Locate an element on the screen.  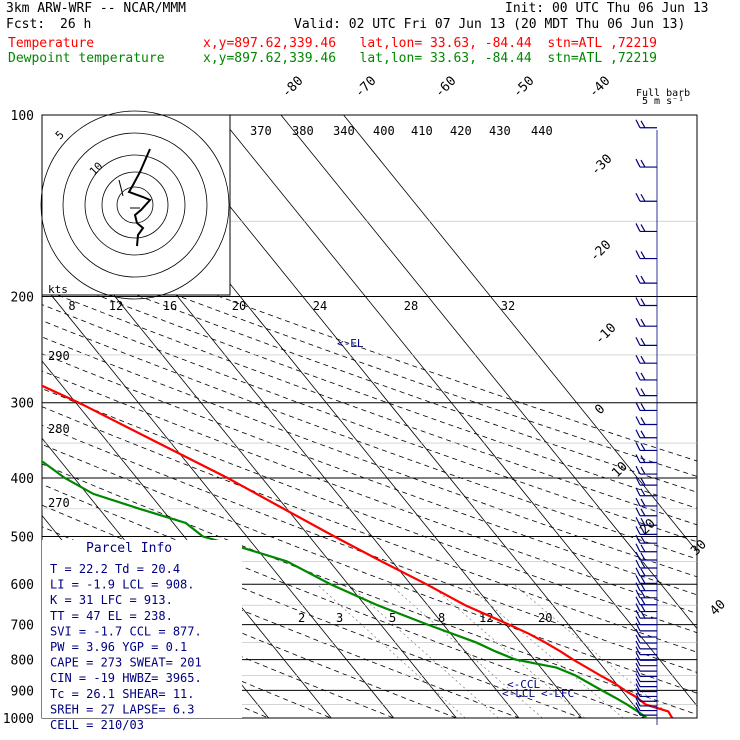
adiabat-label: 410 is located at coordinates (422, 131).